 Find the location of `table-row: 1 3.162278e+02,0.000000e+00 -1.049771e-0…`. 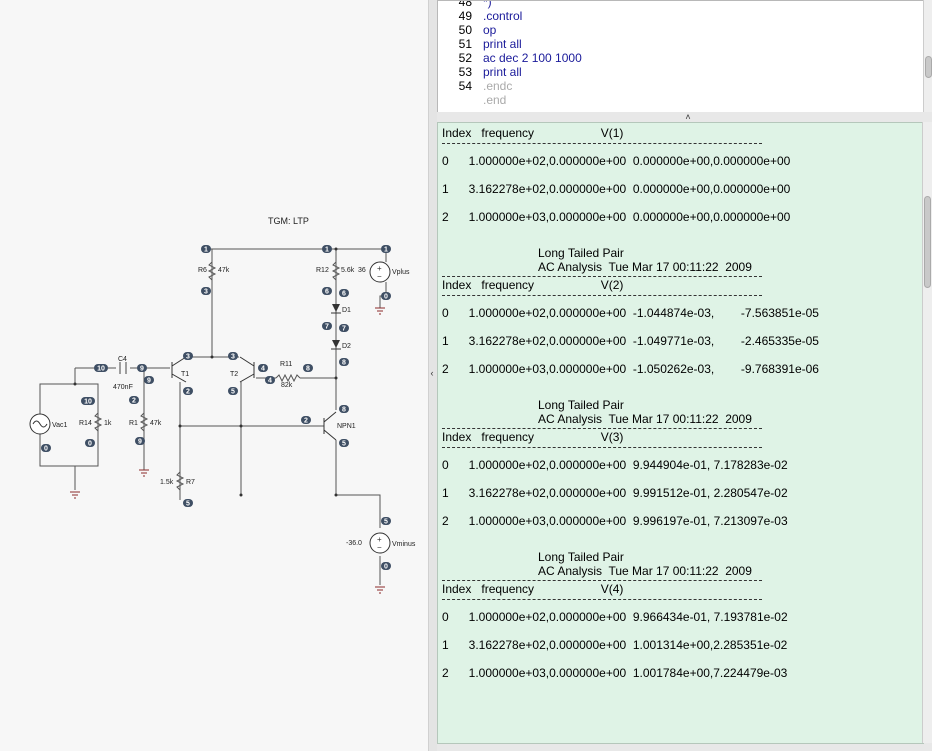

table-row: 1 3.162278e+02,0.000000e+00 -1.049771e-0… is located at coordinates (630, 341).